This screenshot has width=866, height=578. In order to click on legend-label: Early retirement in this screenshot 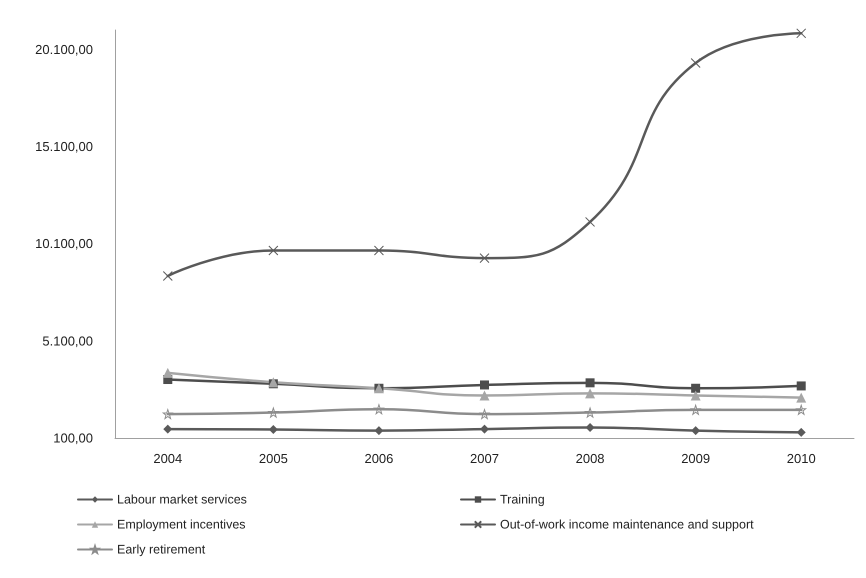, I will do `click(161, 549)`.